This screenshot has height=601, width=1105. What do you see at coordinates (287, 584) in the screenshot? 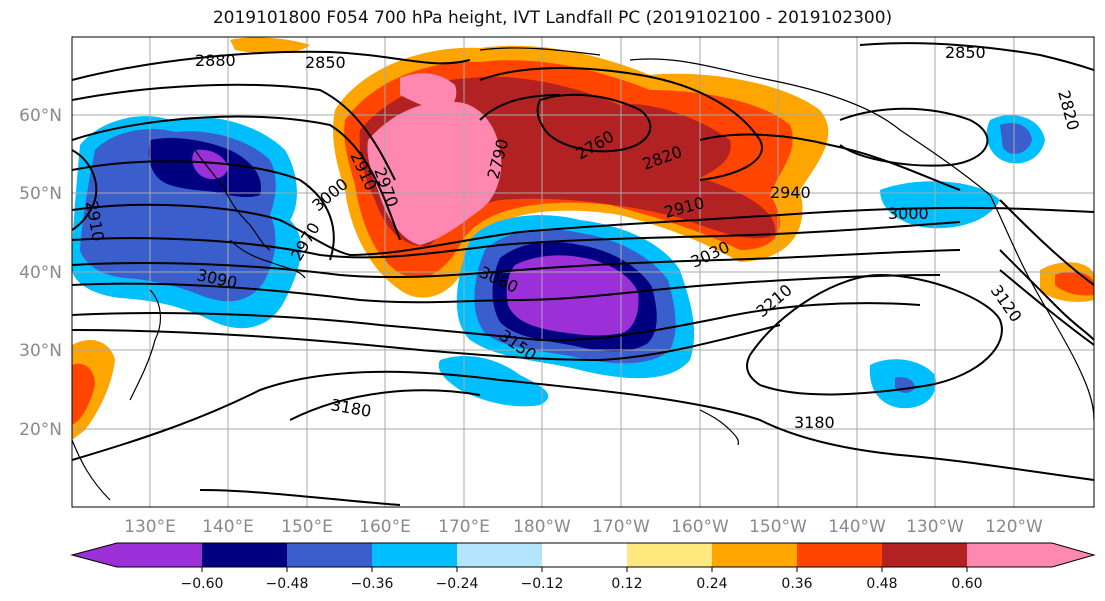
I see `colorbar-tick-label: −0.48` at bounding box center [287, 584].